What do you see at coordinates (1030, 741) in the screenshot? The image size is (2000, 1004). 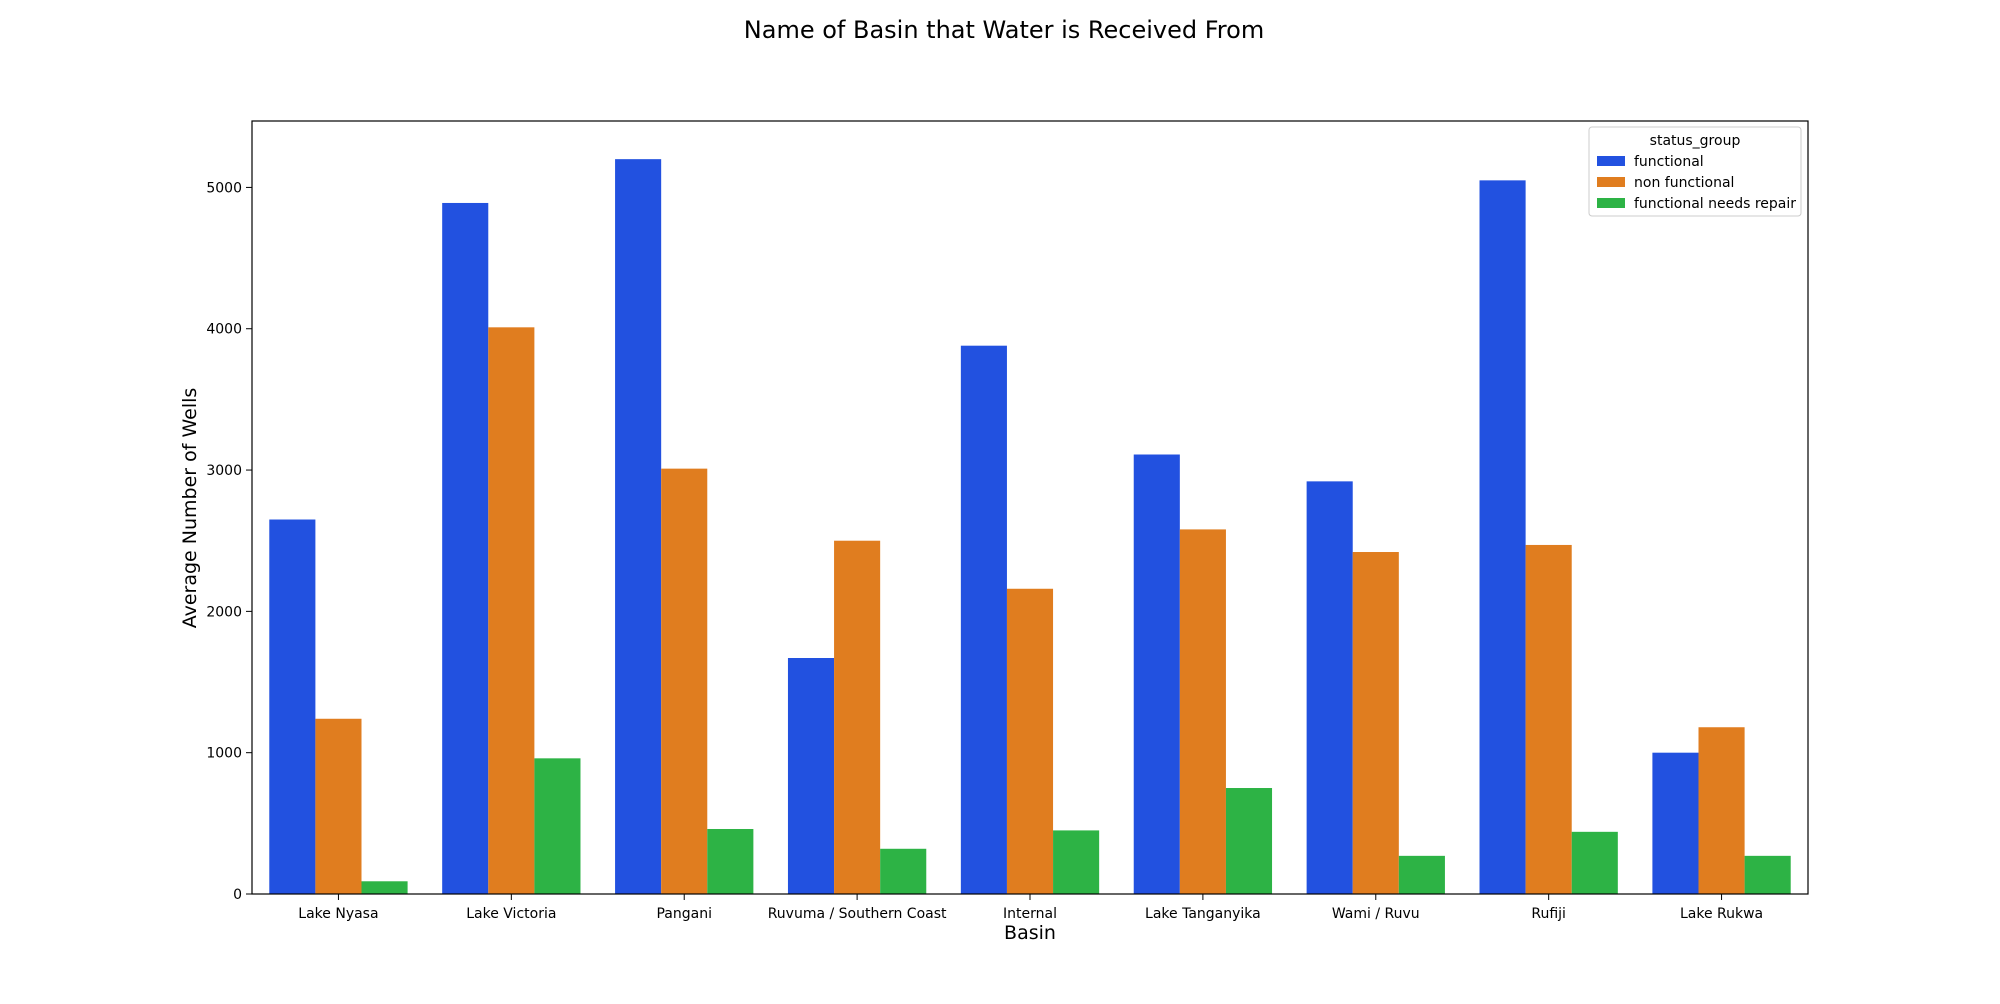 I see `bar-internal-non-functional` at bounding box center [1030, 741].